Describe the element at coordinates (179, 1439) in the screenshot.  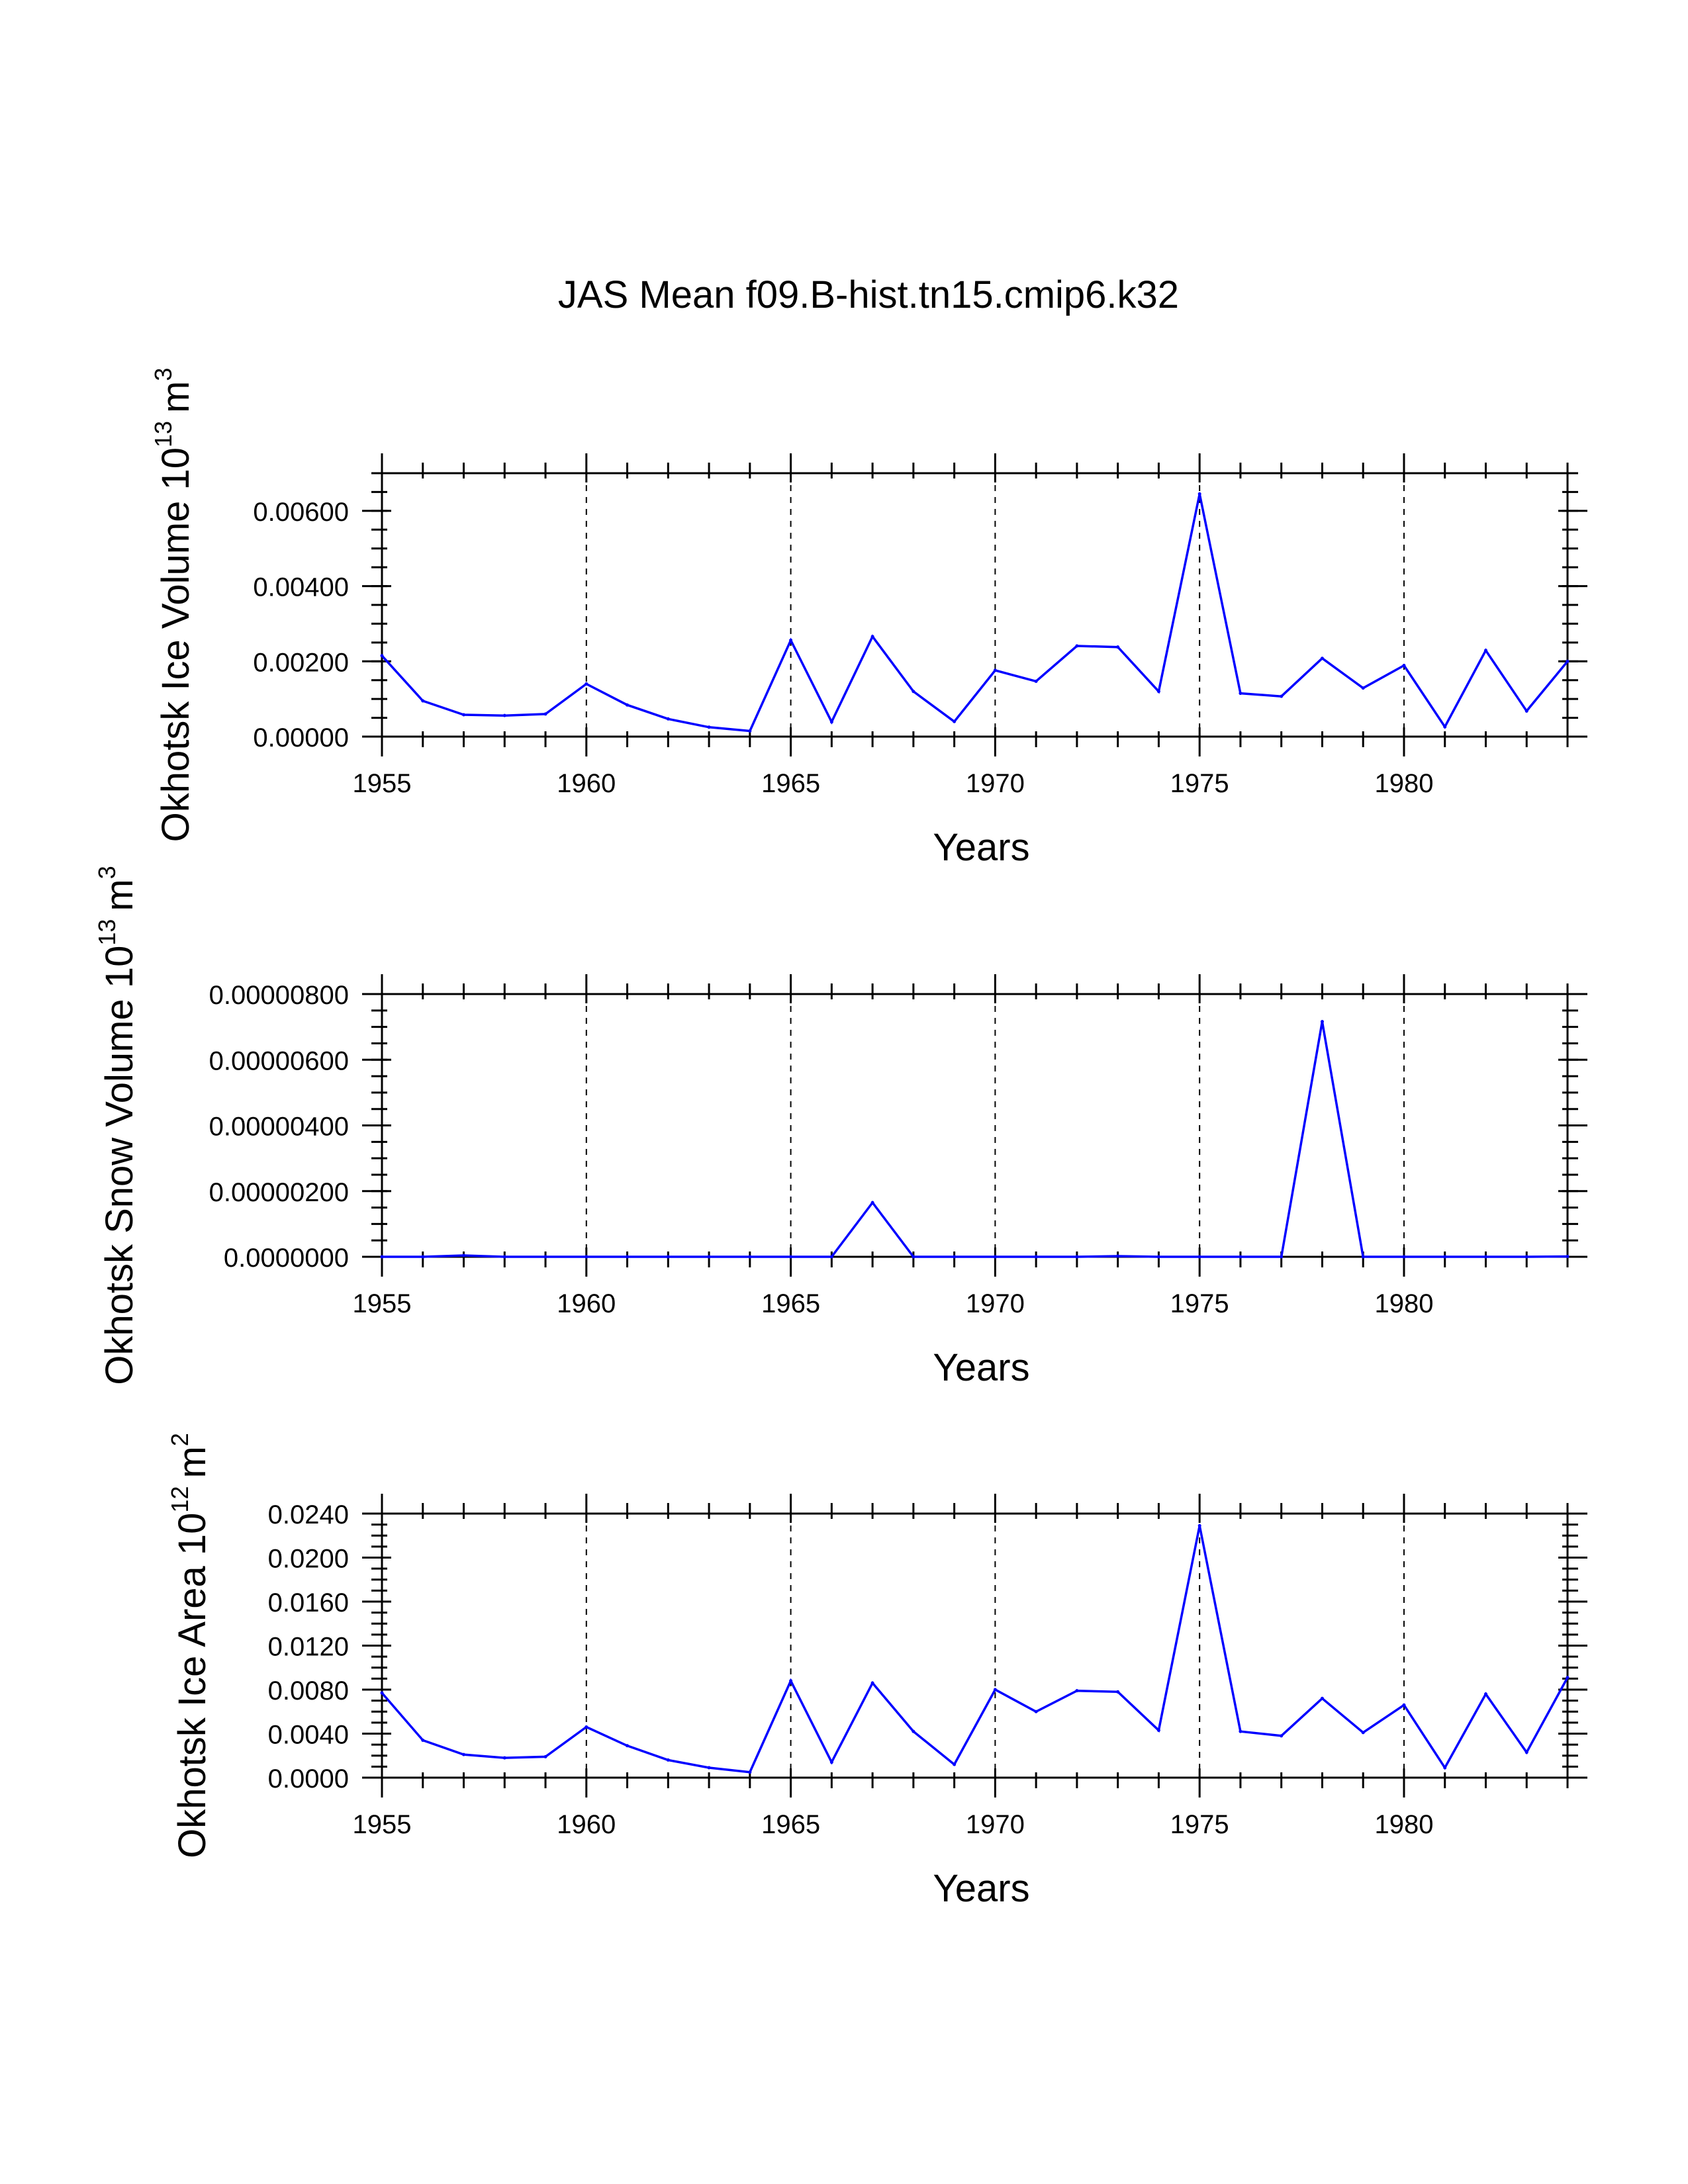
I see `y-axis-label-unit-exponent: 2` at that location.